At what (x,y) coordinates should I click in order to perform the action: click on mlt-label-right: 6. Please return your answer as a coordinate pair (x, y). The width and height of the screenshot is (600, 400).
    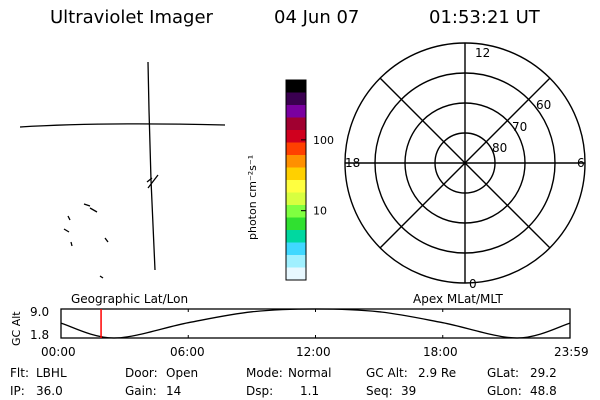
    Looking at the image, I should click on (581, 163).